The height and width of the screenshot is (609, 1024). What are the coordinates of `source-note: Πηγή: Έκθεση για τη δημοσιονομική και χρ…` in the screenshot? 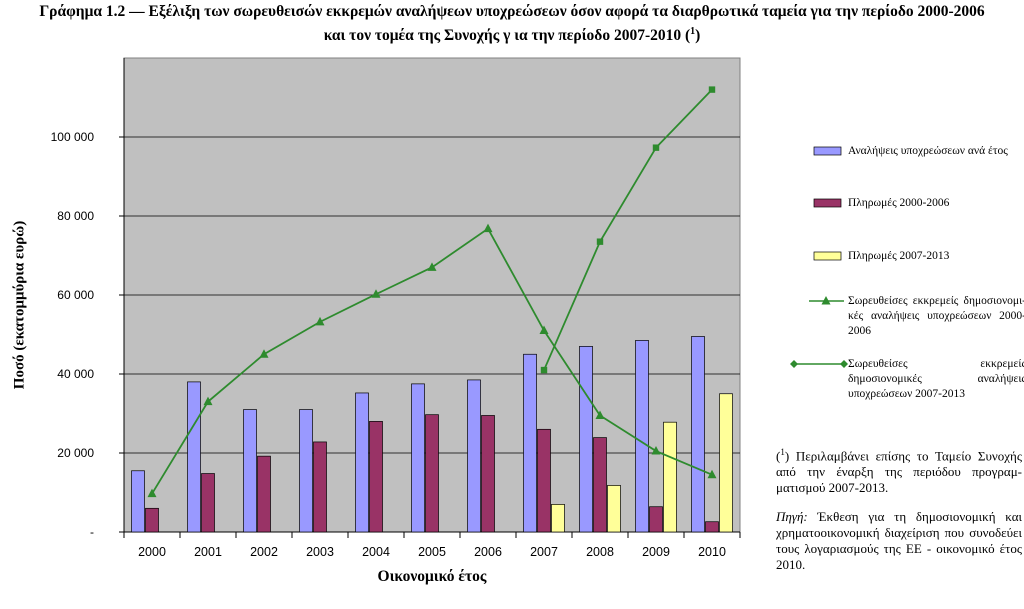 It's located at (899, 541).